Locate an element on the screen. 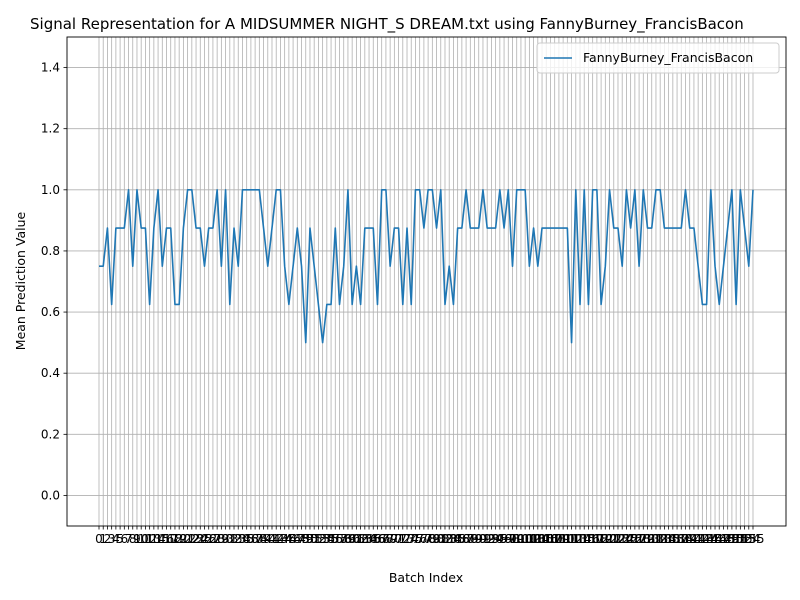 This screenshot has width=800, height=600. legend-box is located at coordinates (658, 58).